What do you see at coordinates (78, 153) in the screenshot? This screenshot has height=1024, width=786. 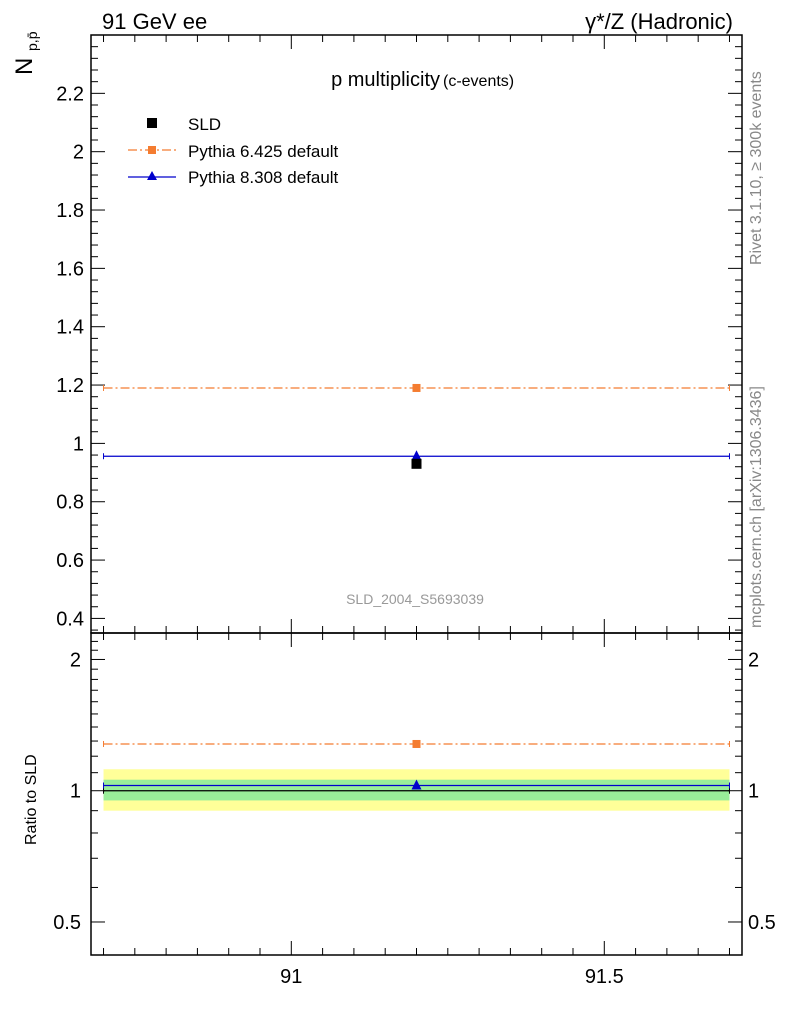 I see `main-y-tick-label: 2` at bounding box center [78, 153].